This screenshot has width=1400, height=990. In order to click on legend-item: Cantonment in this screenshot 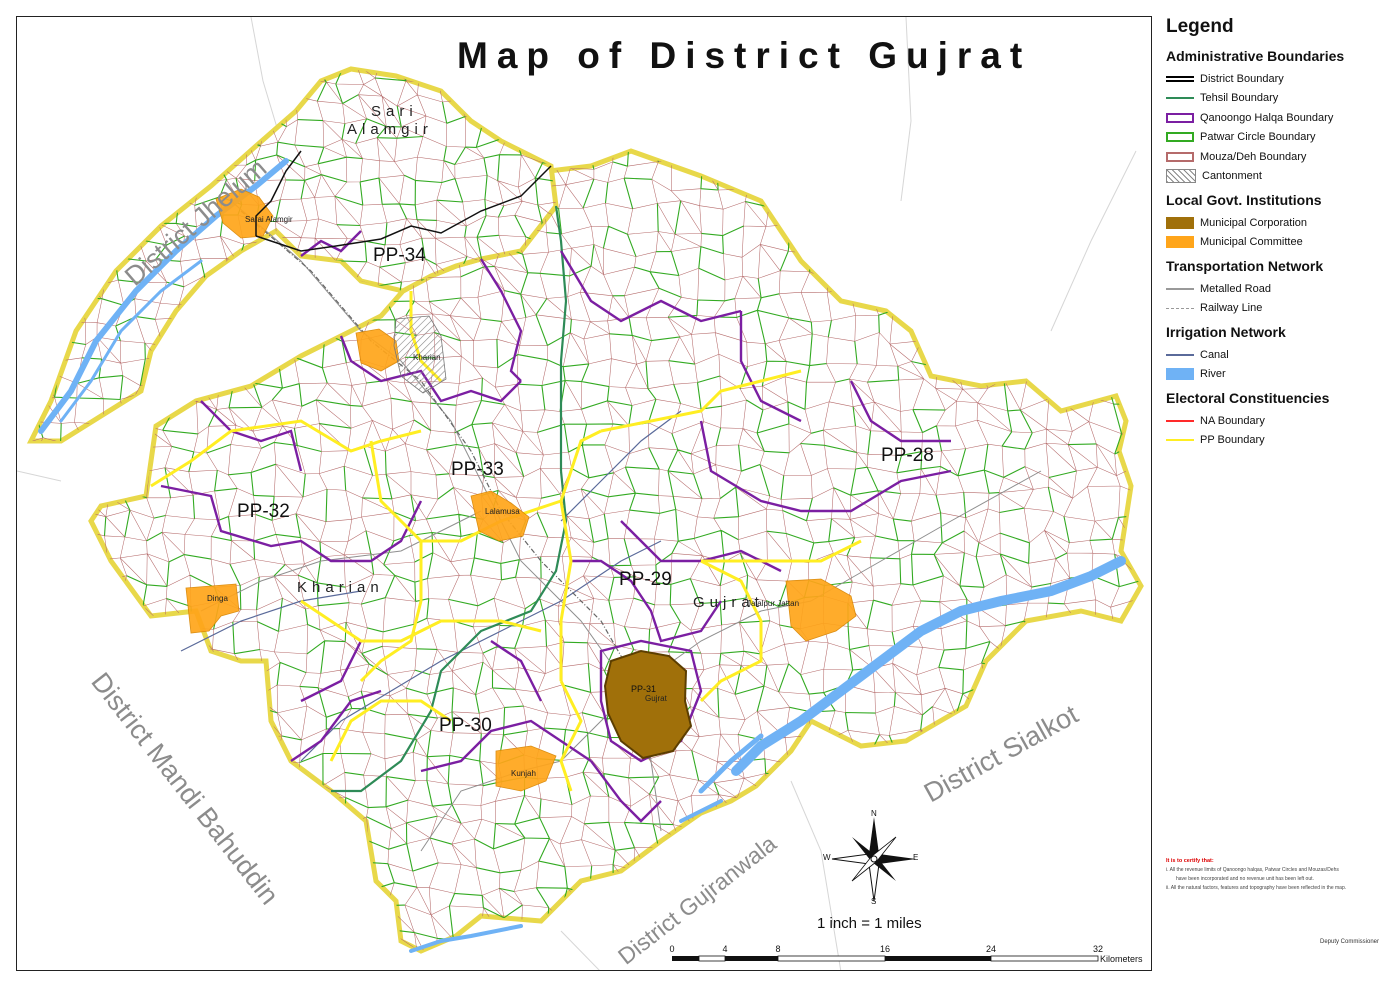, I will do `click(1281, 177)`.